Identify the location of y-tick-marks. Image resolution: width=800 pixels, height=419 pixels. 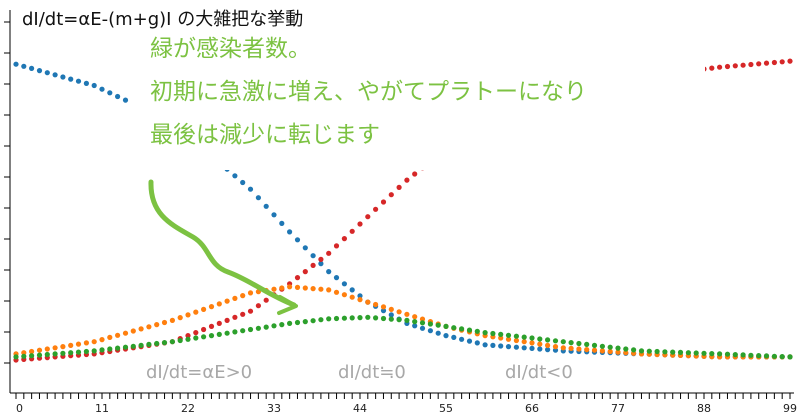
(7, 192).